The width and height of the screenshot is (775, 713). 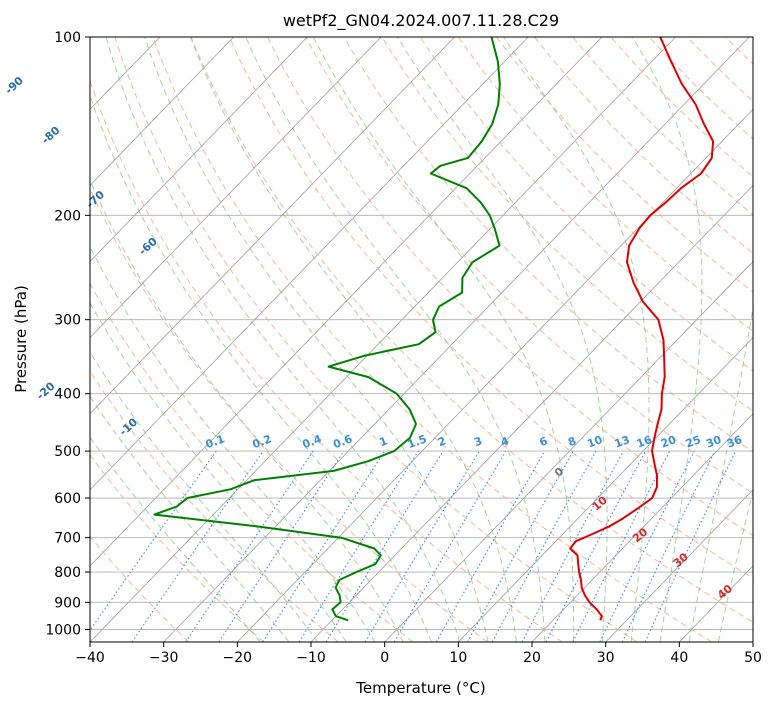 I want to click on y-tick-label: 1000, so click(x=63, y=630).